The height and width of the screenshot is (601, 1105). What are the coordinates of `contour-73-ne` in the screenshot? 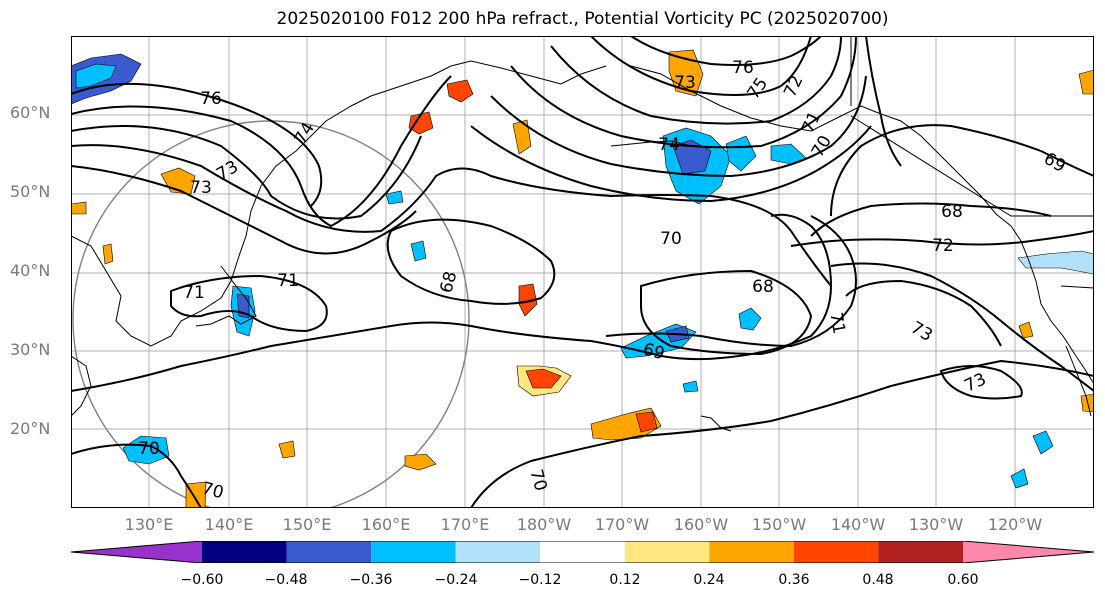 It's located at (962, 327).